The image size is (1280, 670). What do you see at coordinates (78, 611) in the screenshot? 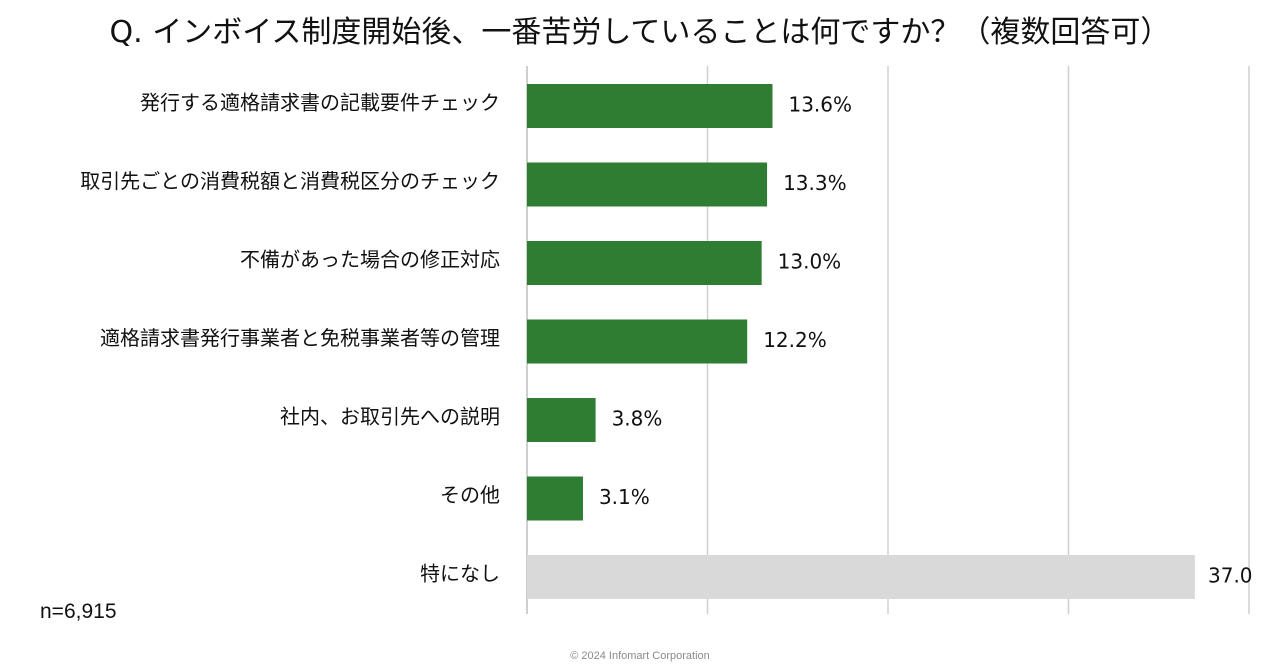
I see `sample-size: n=6,915` at bounding box center [78, 611].